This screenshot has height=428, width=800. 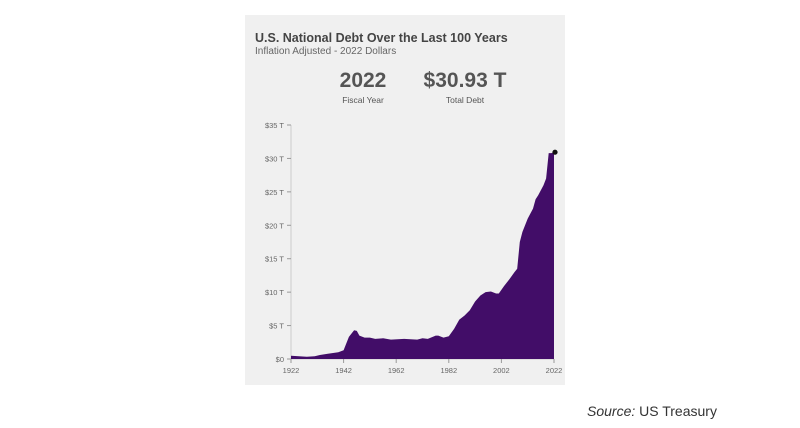 I want to click on chart-subtitle: Inflation Adjusted - 2022 Dollars, so click(x=326, y=51).